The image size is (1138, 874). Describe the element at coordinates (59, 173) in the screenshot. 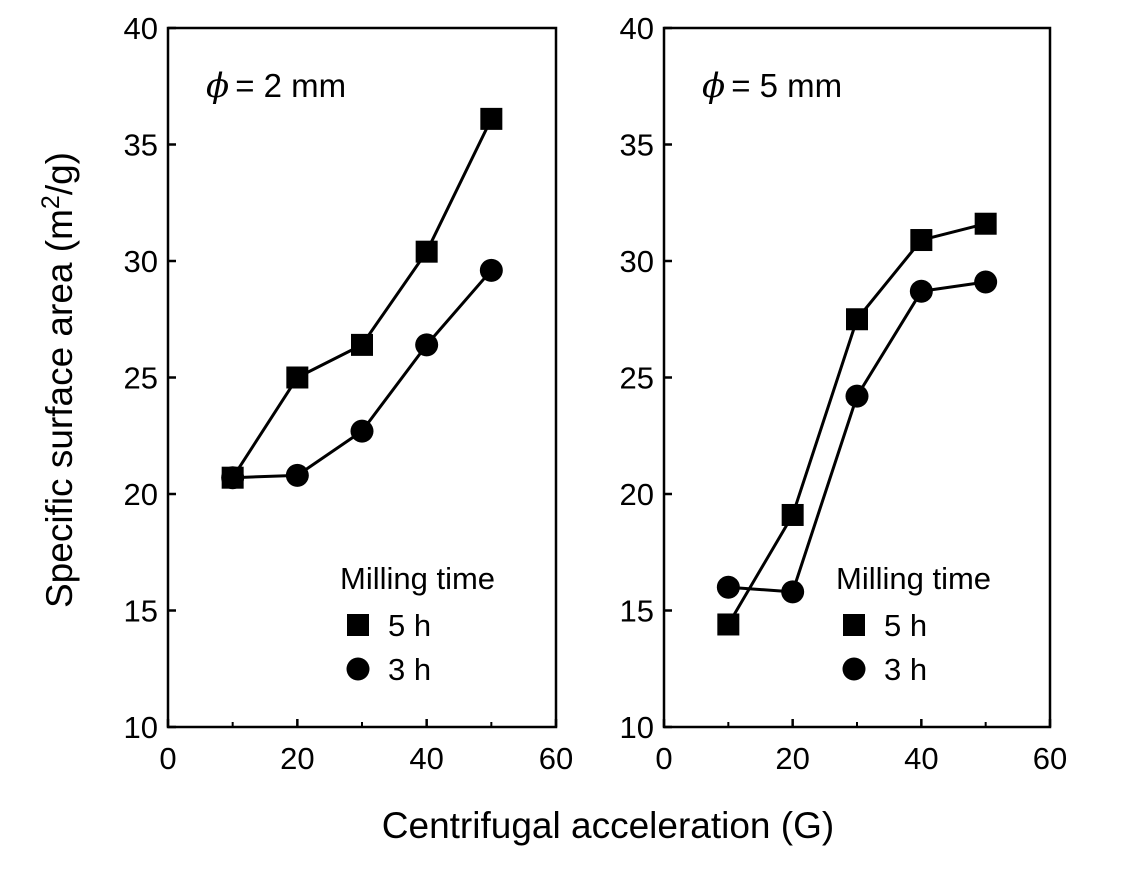

I see `y-axis-title-unit: /g)` at that location.